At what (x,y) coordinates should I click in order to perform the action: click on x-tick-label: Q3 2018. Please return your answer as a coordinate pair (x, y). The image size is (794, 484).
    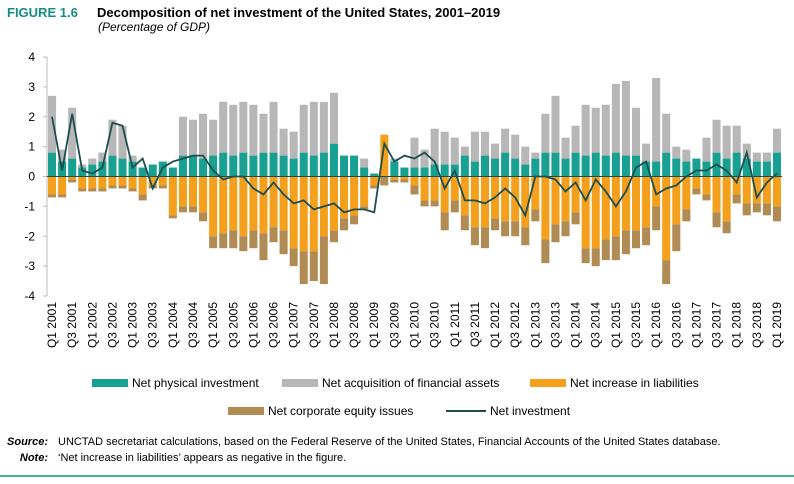
    Looking at the image, I should click on (757, 325).